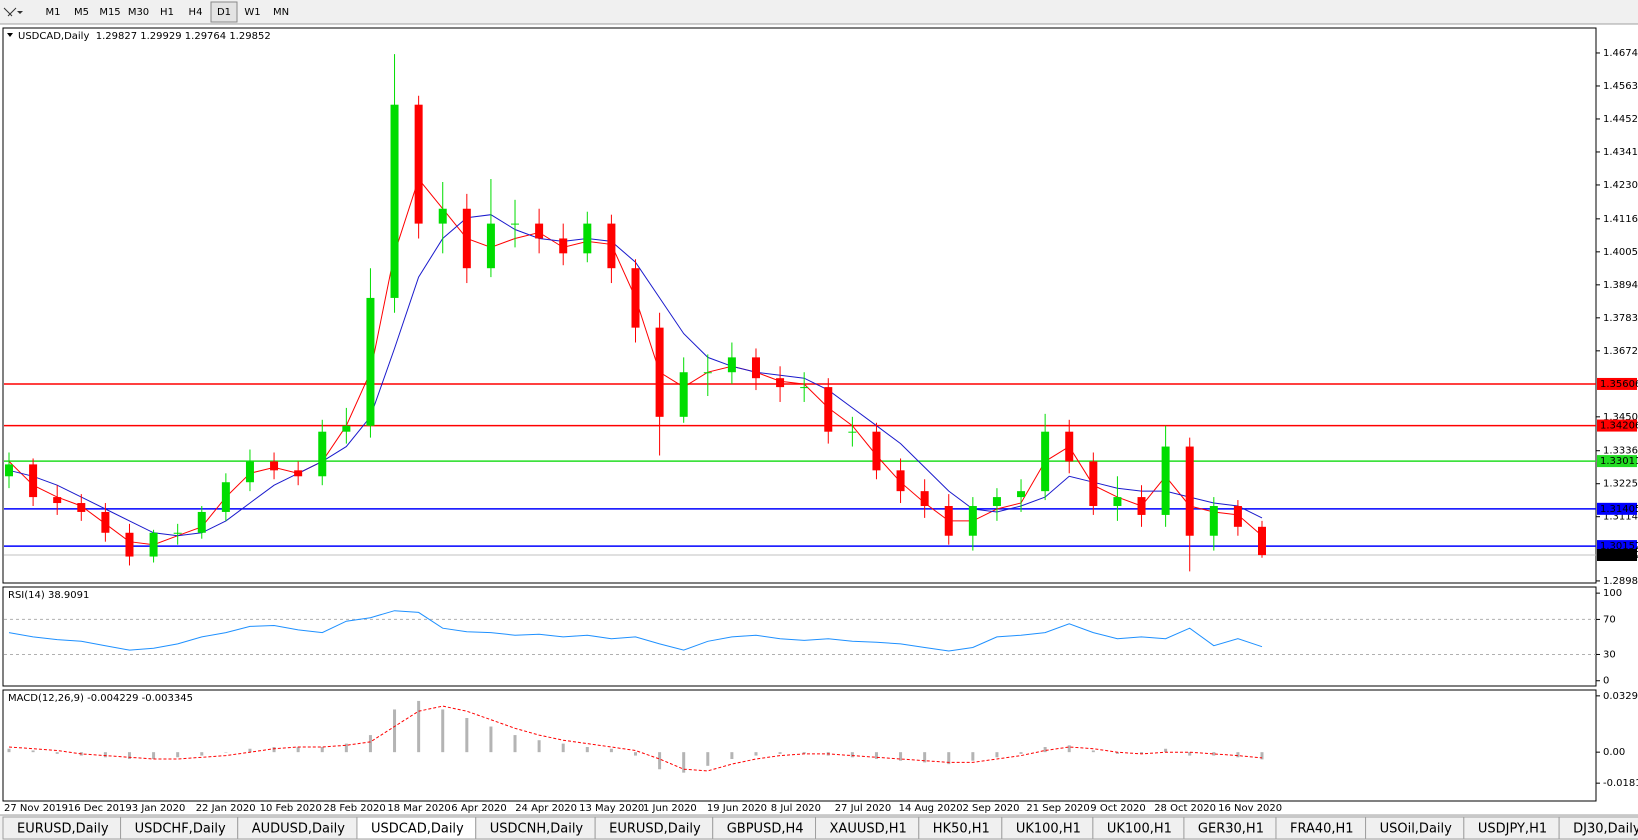 The height and width of the screenshot is (840, 1638). What do you see at coordinates (418, 808) in the screenshot?
I see `x-tick-label: 18 Mar 2020` at bounding box center [418, 808].